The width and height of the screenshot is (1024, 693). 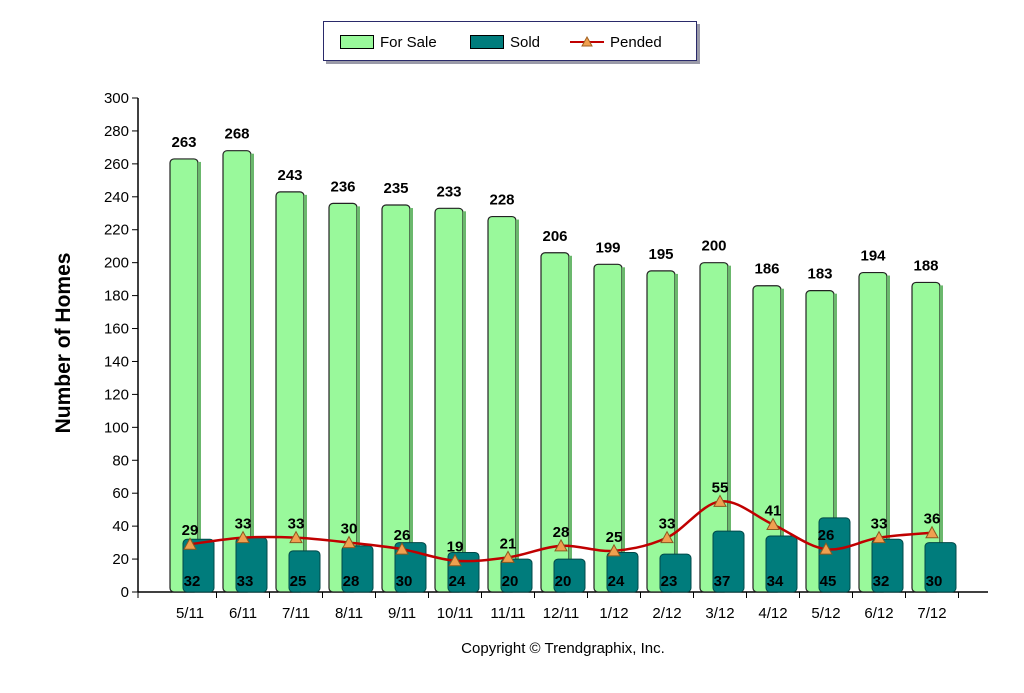 What do you see at coordinates (775, 581) in the screenshot?
I see `sold-value-label: 34` at bounding box center [775, 581].